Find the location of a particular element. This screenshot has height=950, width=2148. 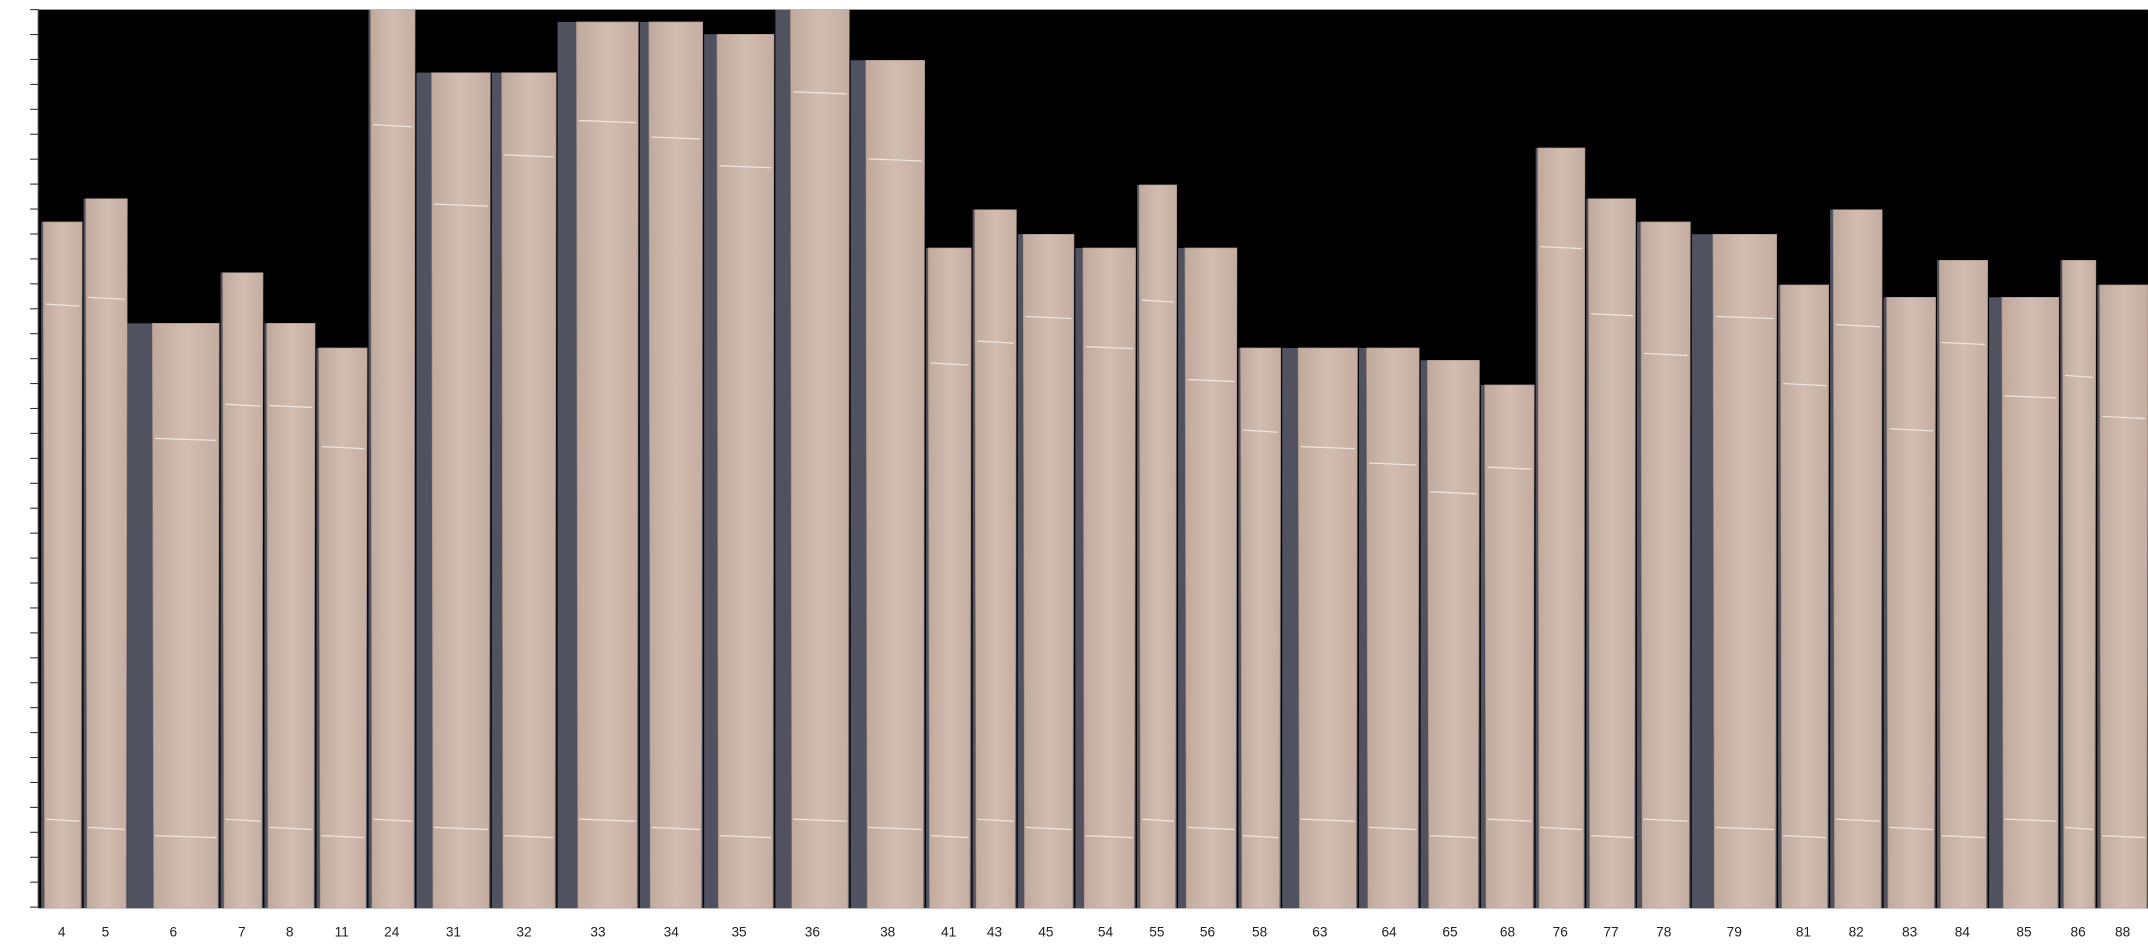

strip-label: 55 is located at coordinates (1157, 931).